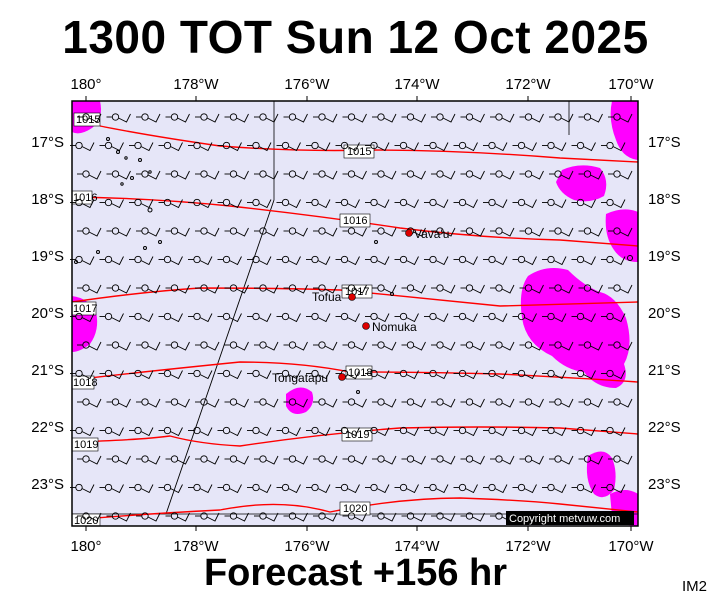  I want to click on isobar-label: 1016, so click(84, 197).